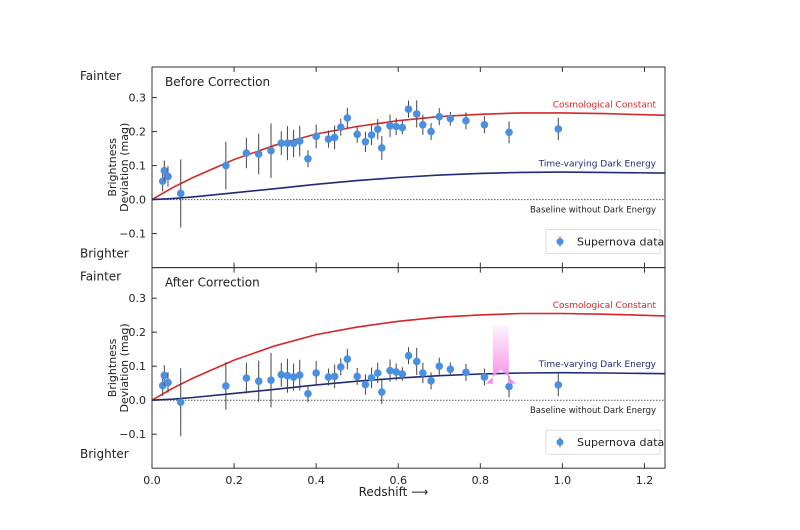 This screenshot has height=530, width=800. What do you see at coordinates (645, 480) in the screenshot?
I see `x-tick-label: 1.2` at bounding box center [645, 480].